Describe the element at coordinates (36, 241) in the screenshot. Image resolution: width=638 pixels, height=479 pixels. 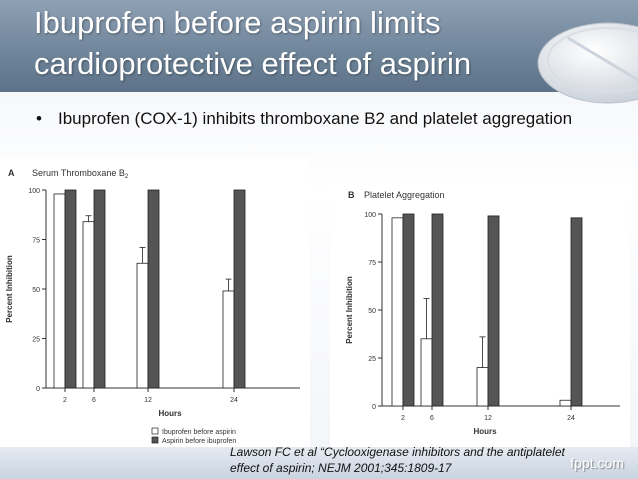
I see `chart-a-y-tick-label: 75` at that location.